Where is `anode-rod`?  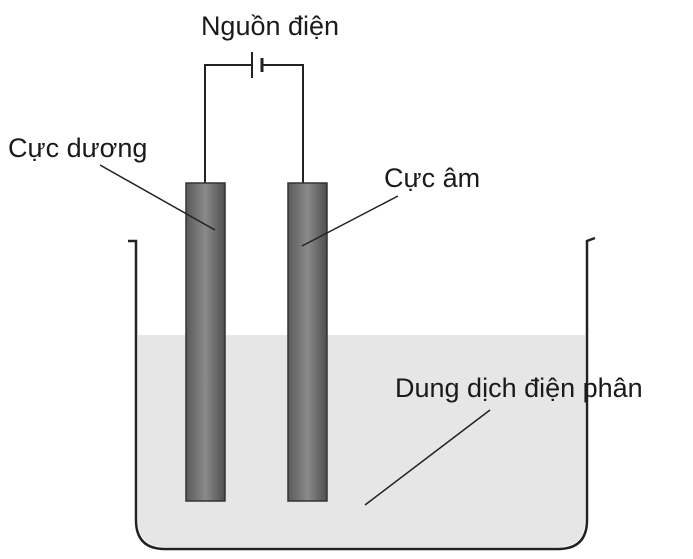
anode-rod is located at coordinates (205, 342).